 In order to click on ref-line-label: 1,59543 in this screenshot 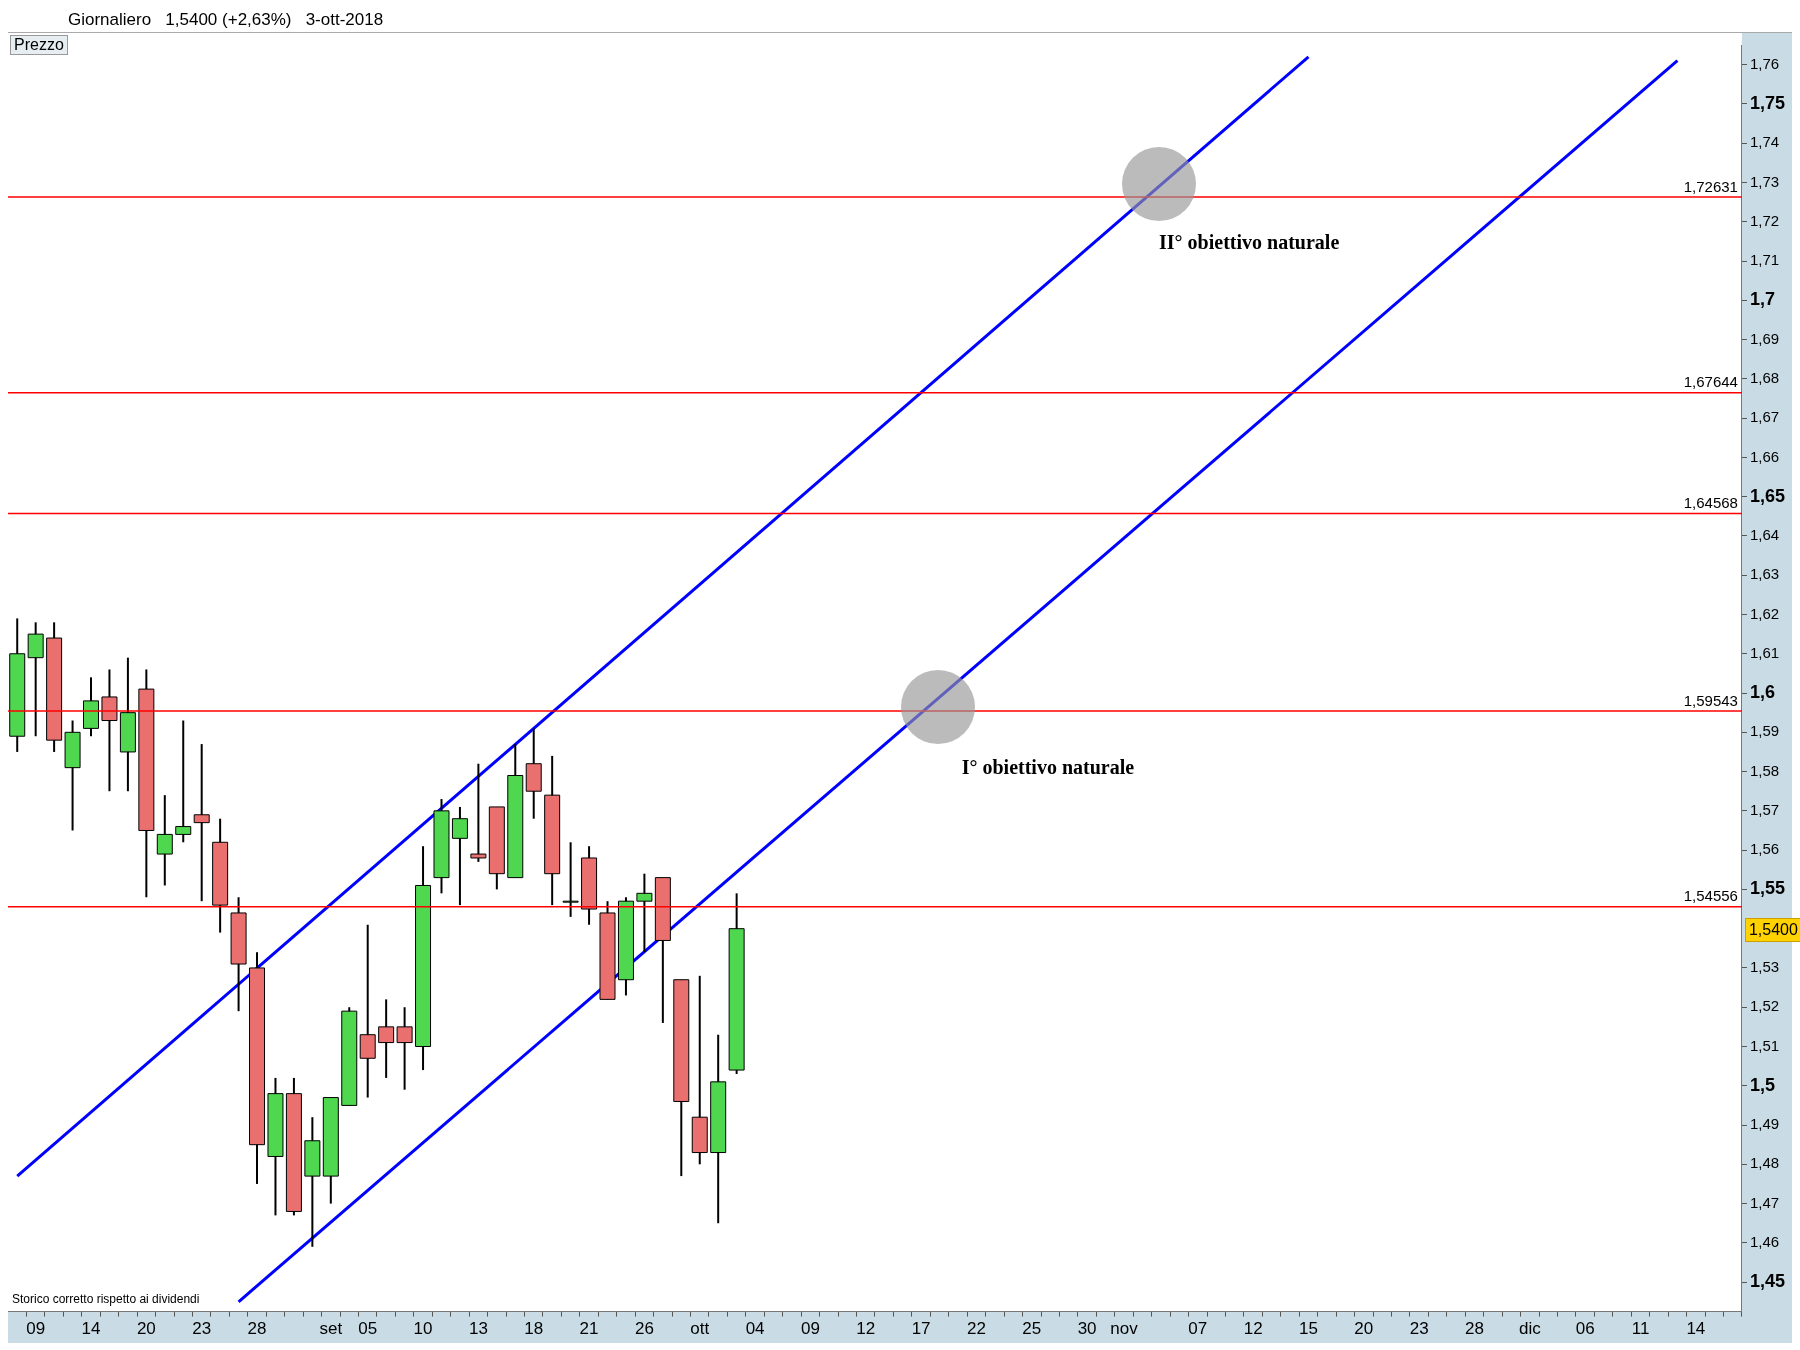, I will do `click(1710, 700)`.